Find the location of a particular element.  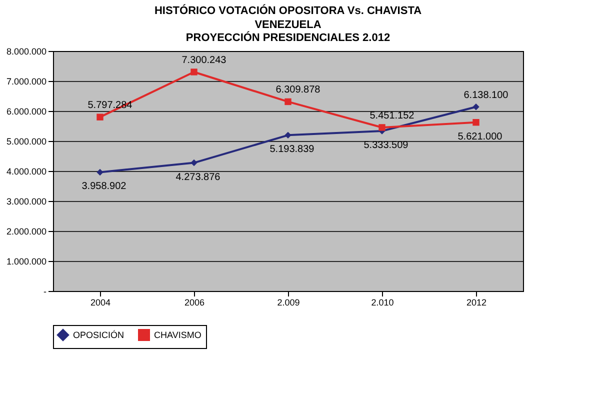

data-label: 5.451.152 is located at coordinates (392, 116).